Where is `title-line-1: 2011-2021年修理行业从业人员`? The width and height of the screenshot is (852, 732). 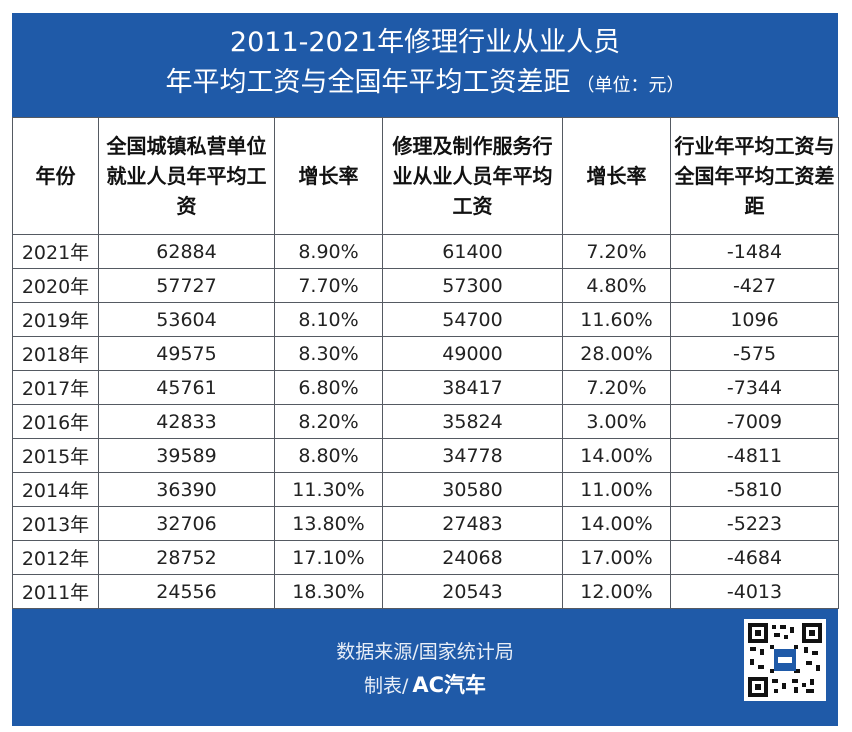
title-line-1: 2011-2021年修理行业从业人员 is located at coordinates (425, 42).